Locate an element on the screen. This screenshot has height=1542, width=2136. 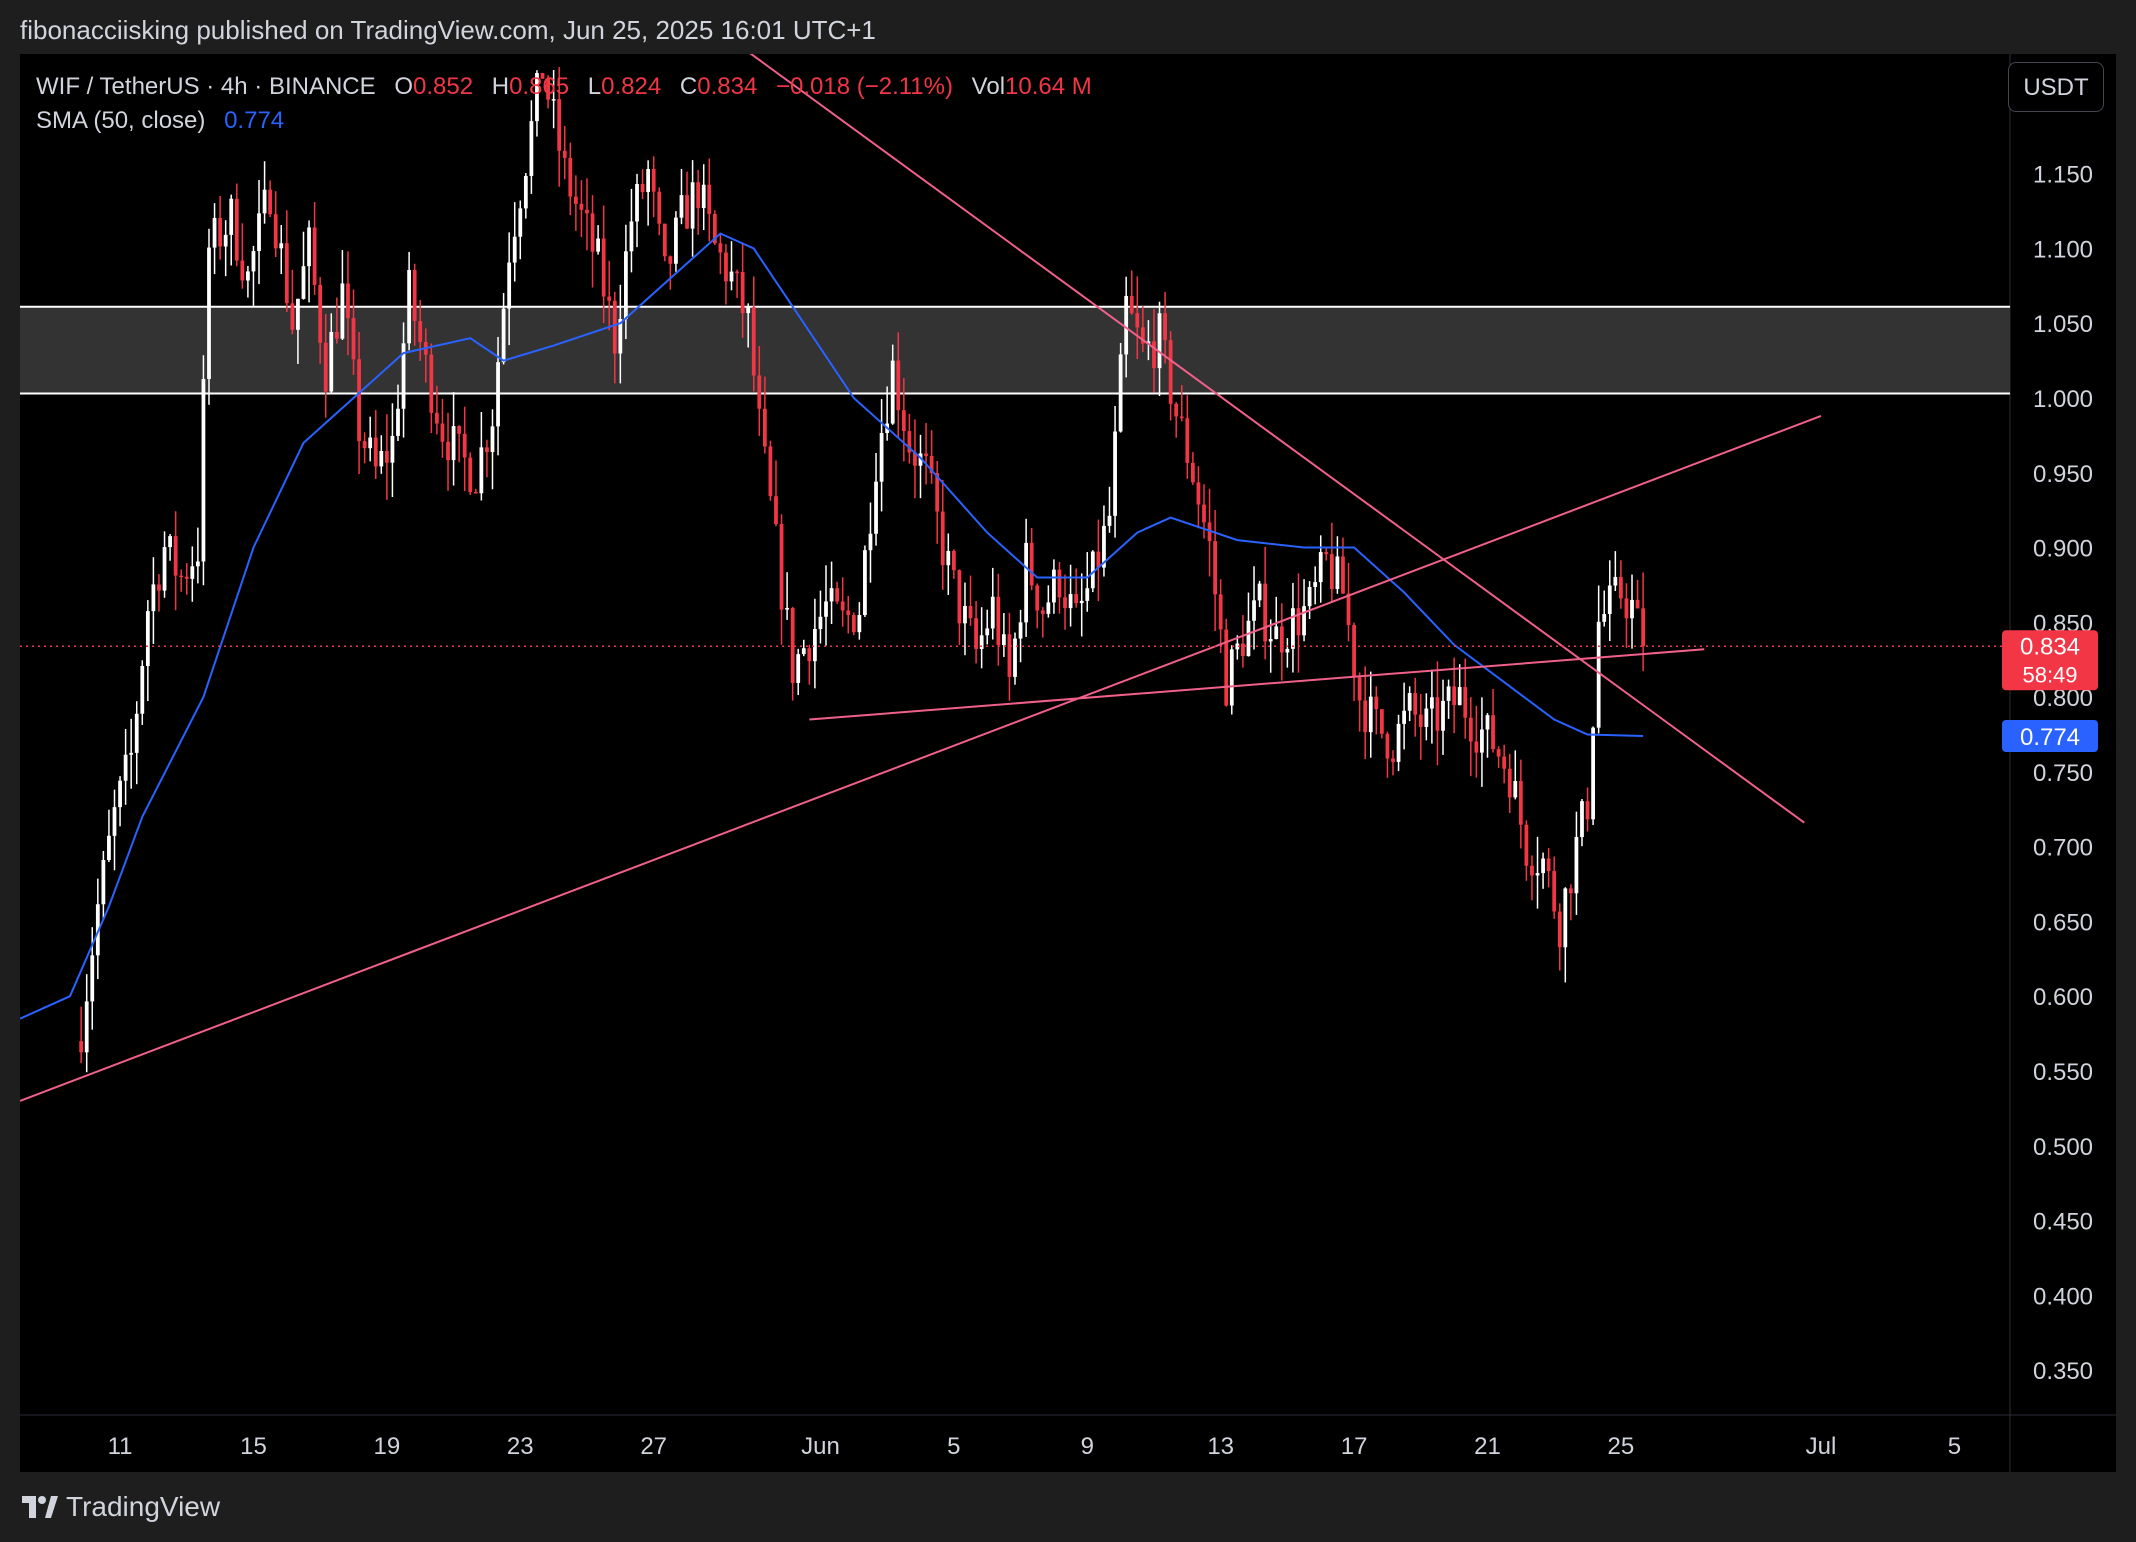
time-tick-label: 21 is located at coordinates (1487, 1446).